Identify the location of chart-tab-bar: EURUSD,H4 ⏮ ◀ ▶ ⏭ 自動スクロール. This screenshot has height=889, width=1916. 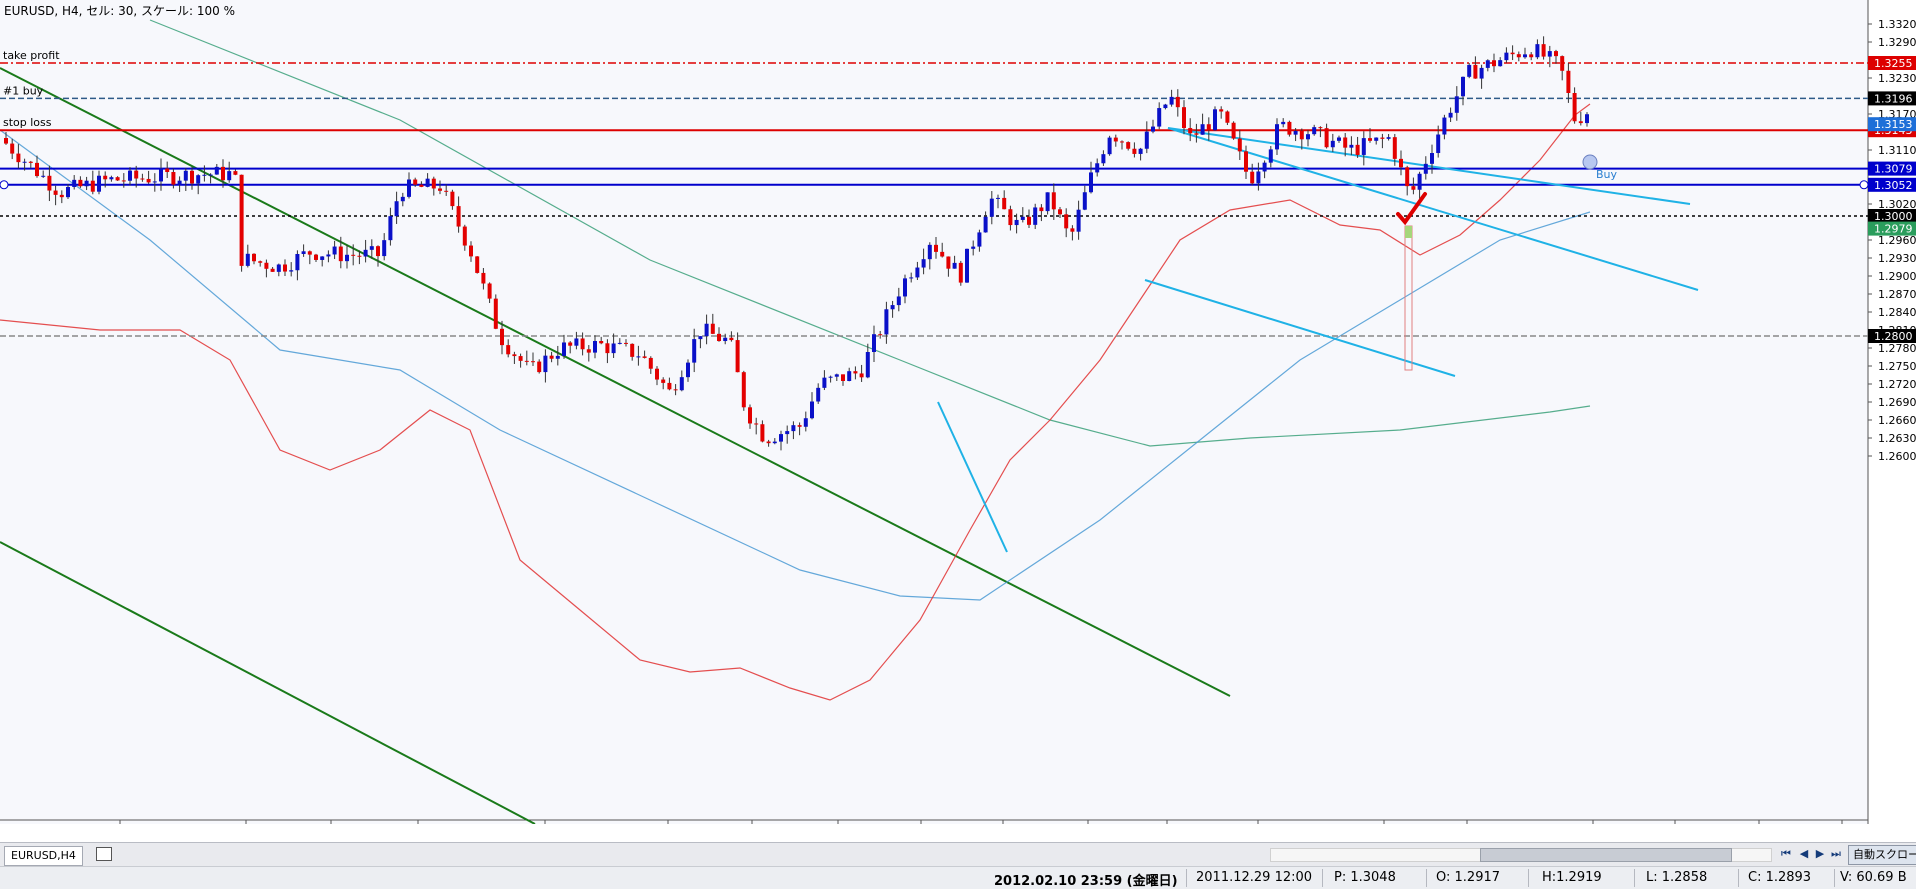
(958, 855).